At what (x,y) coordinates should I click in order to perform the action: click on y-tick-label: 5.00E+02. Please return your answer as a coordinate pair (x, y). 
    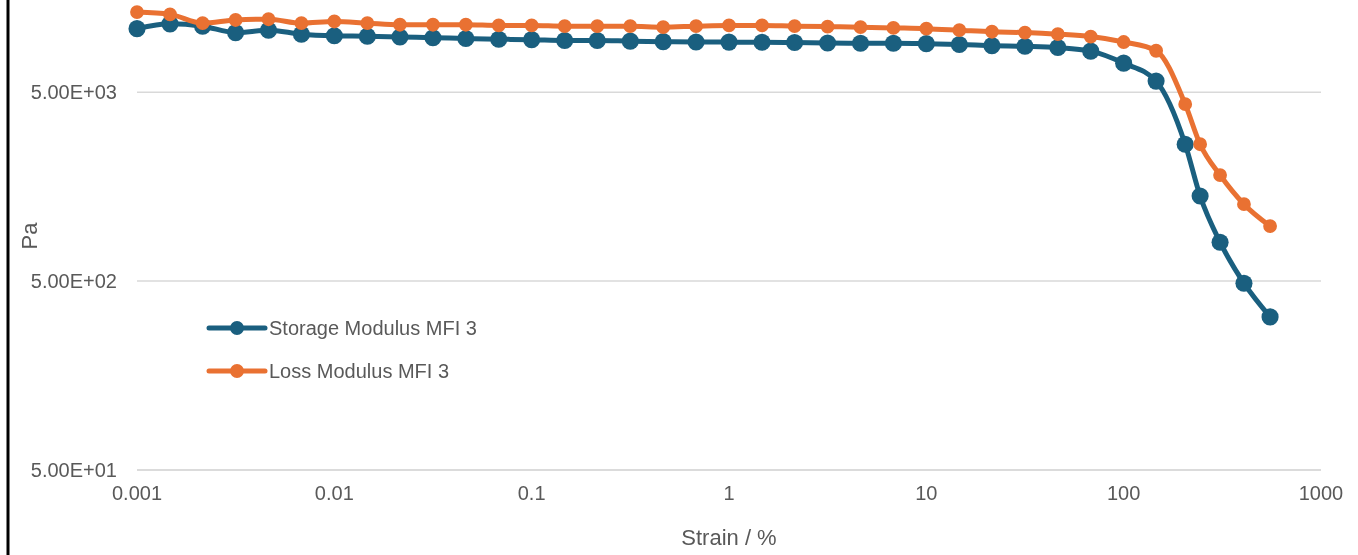
    Looking at the image, I should click on (73, 281).